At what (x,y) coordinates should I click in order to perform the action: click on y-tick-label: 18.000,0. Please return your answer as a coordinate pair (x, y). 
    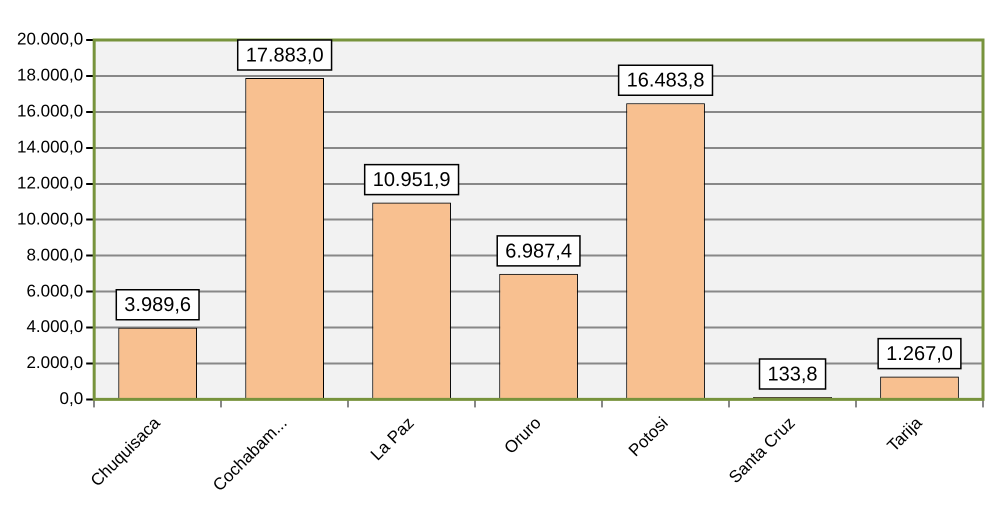
    Looking at the image, I should click on (50, 75).